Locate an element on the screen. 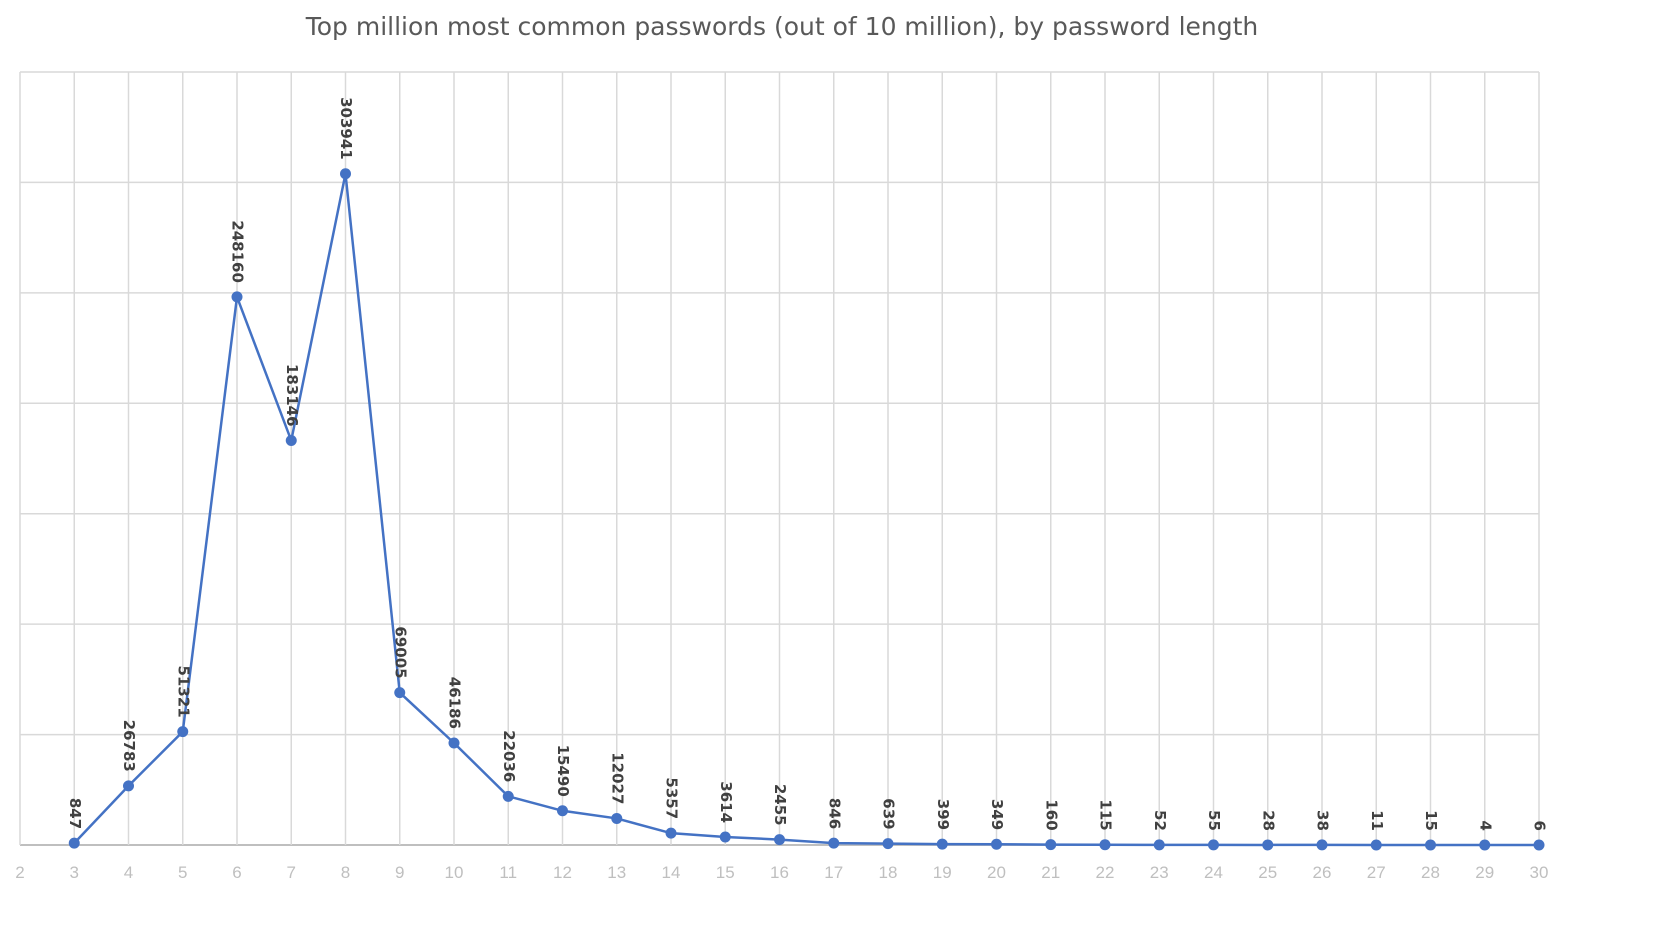 Image resolution: width=1657 pixels, height=942 pixels. x-tick-label: 4 is located at coordinates (128, 872).